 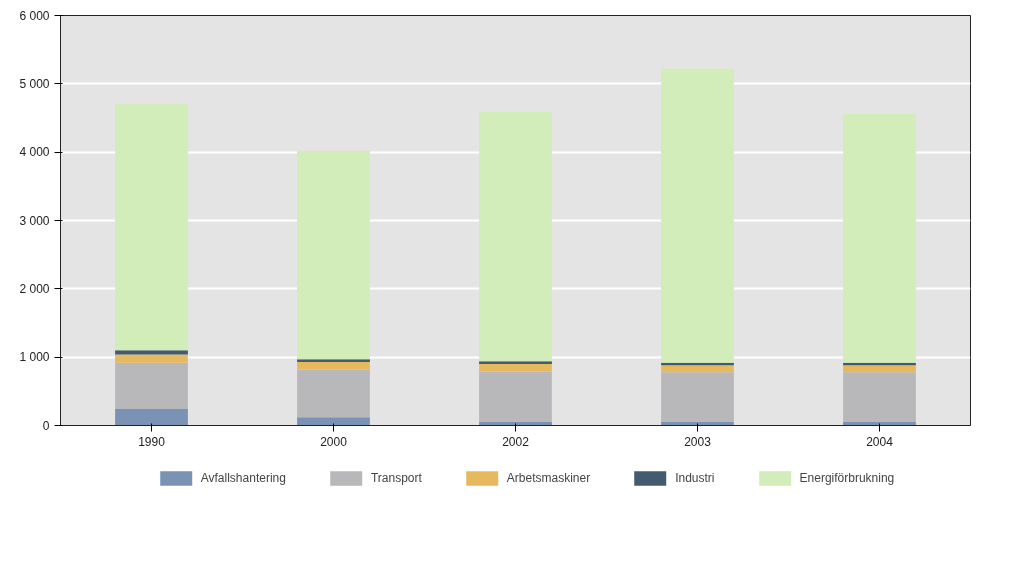 I want to click on y-tick-label: 6 000, so click(x=34, y=15).